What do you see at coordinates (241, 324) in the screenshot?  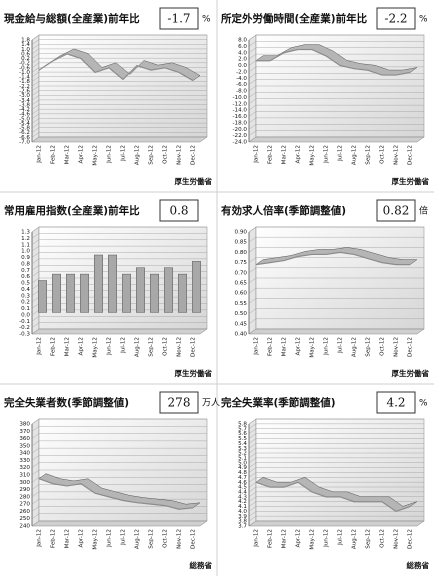 I see `y-tick-label: 0.45` at bounding box center [241, 324].